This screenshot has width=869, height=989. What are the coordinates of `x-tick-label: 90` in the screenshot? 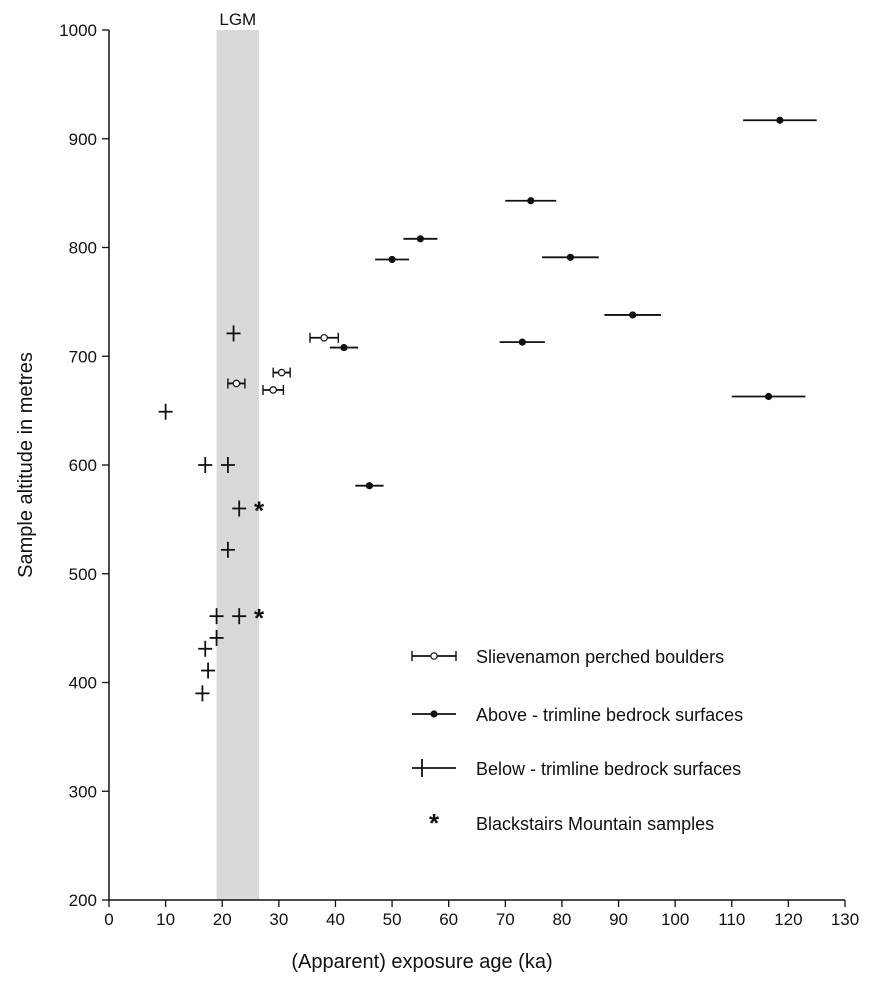 It's located at (618, 919).